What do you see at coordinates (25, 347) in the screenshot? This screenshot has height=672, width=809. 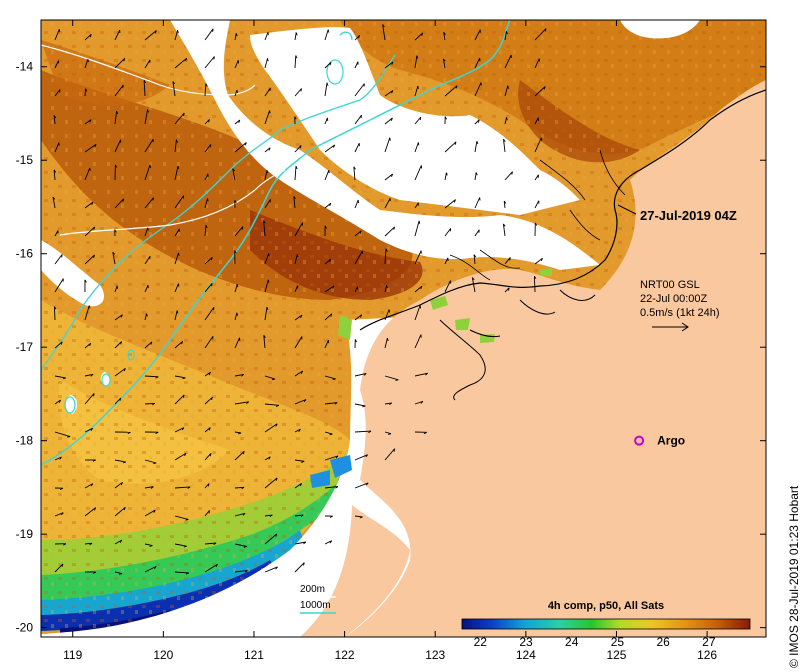 I see `lat-tick-label: -17` at bounding box center [25, 347].